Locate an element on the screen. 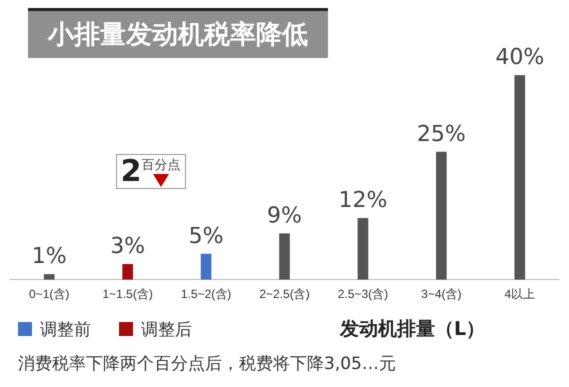  legend-label: 调整前 is located at coordinates (65, 330).